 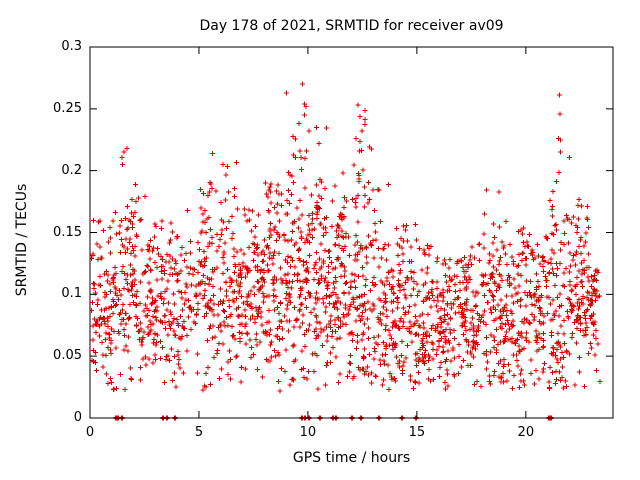 What do you see at coordinates (90, 432) in the screenshot?
I see `x-tick-label: 0` at bounding box center [90, 432].